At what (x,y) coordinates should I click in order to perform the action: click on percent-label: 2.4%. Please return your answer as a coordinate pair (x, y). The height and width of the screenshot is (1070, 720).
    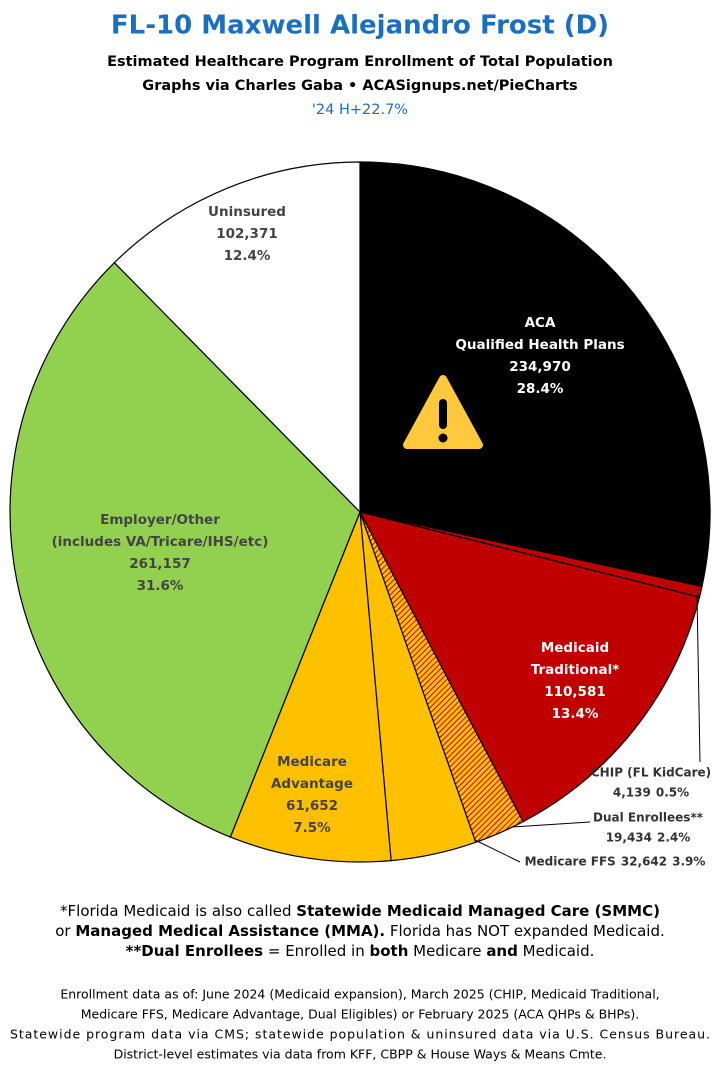
    Looking at the image, I should click on (673, 838).